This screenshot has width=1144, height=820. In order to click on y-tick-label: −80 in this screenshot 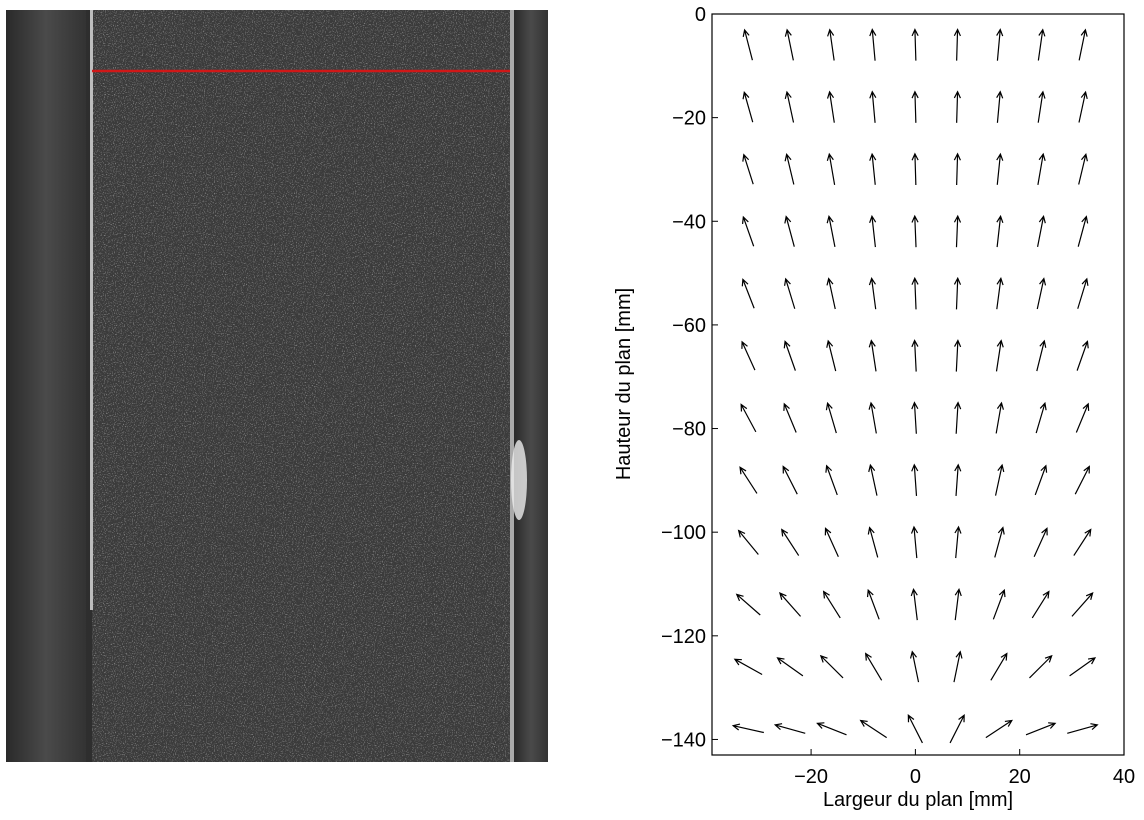, I will do `click(689, 430)`.